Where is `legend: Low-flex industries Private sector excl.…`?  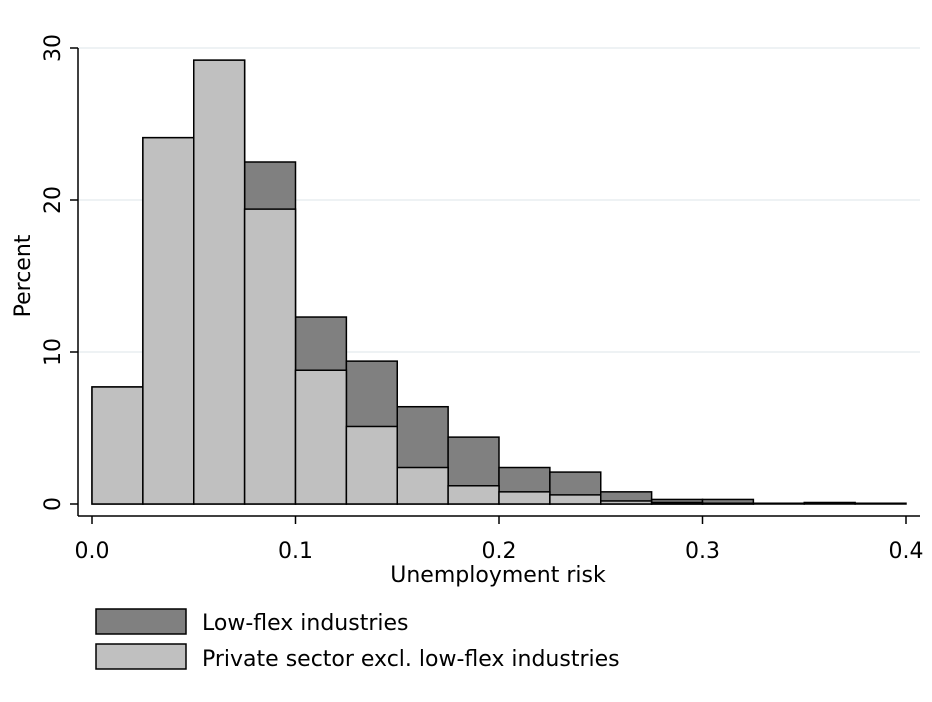
legend: Low-flex industries Private sector excl.… is located at coordinates (357, 640).